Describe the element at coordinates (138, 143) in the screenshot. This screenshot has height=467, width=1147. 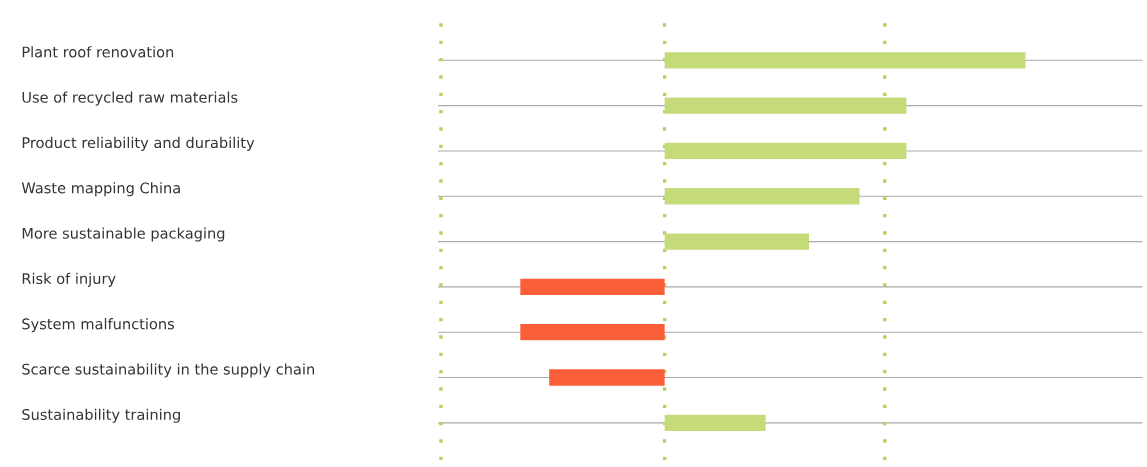
I see `y-tick-label: Product reliability and durability` at that location.